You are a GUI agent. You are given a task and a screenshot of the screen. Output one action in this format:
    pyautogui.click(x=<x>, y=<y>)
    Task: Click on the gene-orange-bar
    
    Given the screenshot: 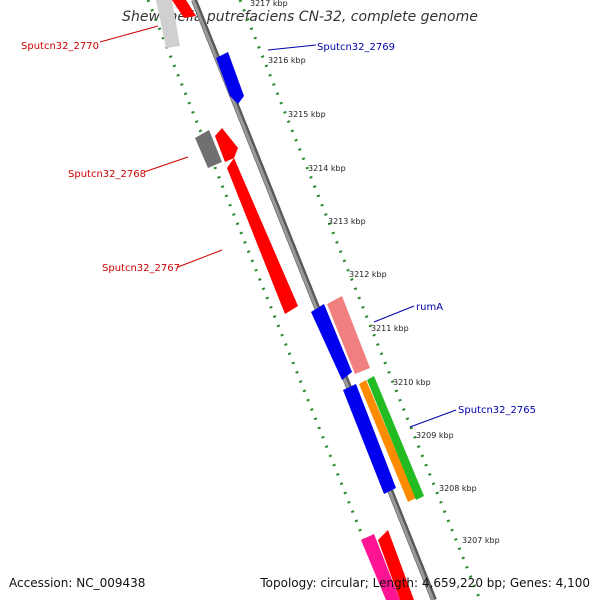 What is the action you would take?
    pyautogui.click(x=387, y=441)
    